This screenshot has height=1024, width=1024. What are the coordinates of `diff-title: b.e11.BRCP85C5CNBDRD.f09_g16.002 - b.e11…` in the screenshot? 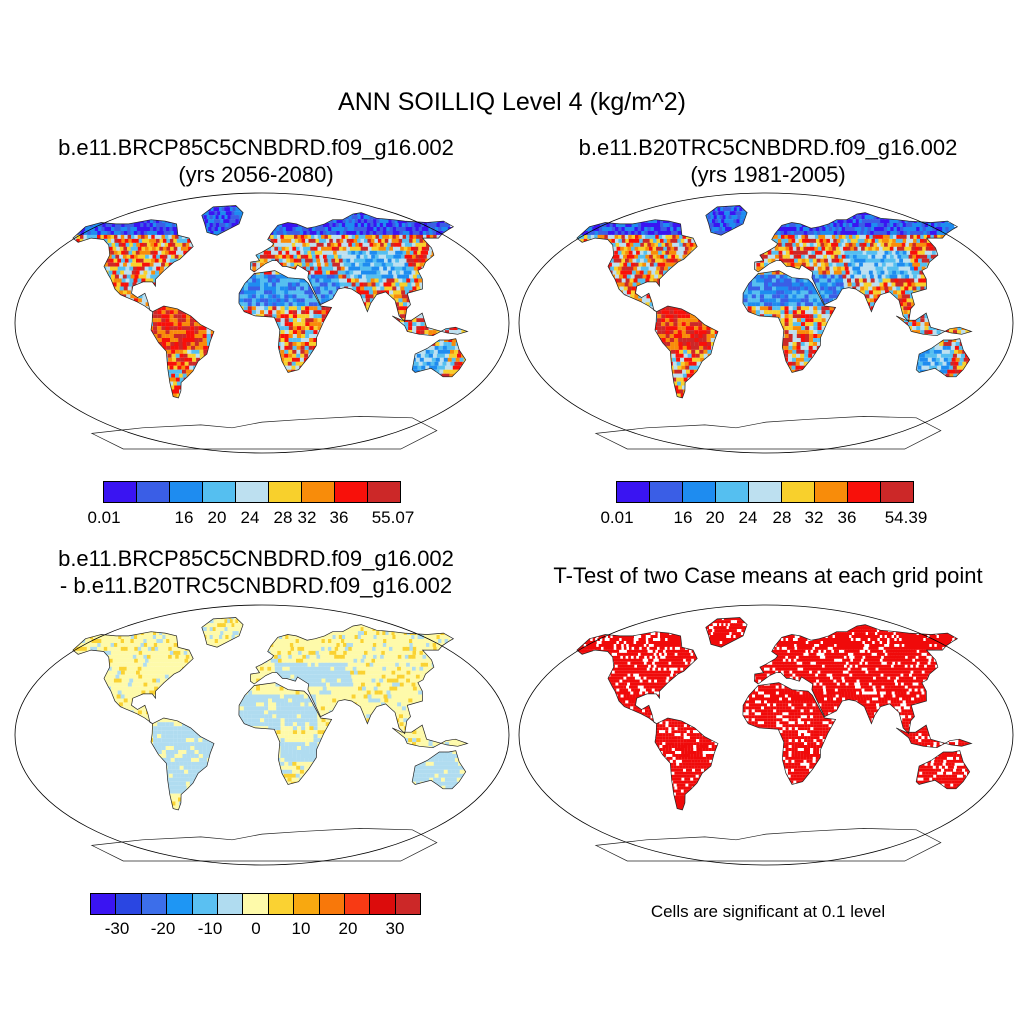 It's located at (256, 572).